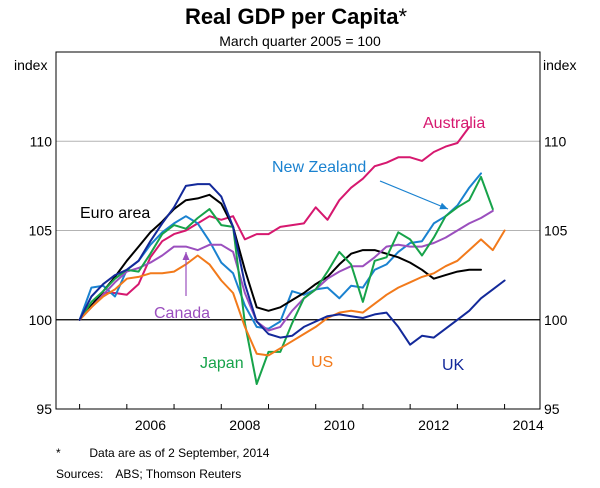 This screenshot has height=488, width=600. What do you see at coordinates (433, 425) in the screenshot?
I see `x-tick-label-2012: 2012` at bounding box center [433, 425].